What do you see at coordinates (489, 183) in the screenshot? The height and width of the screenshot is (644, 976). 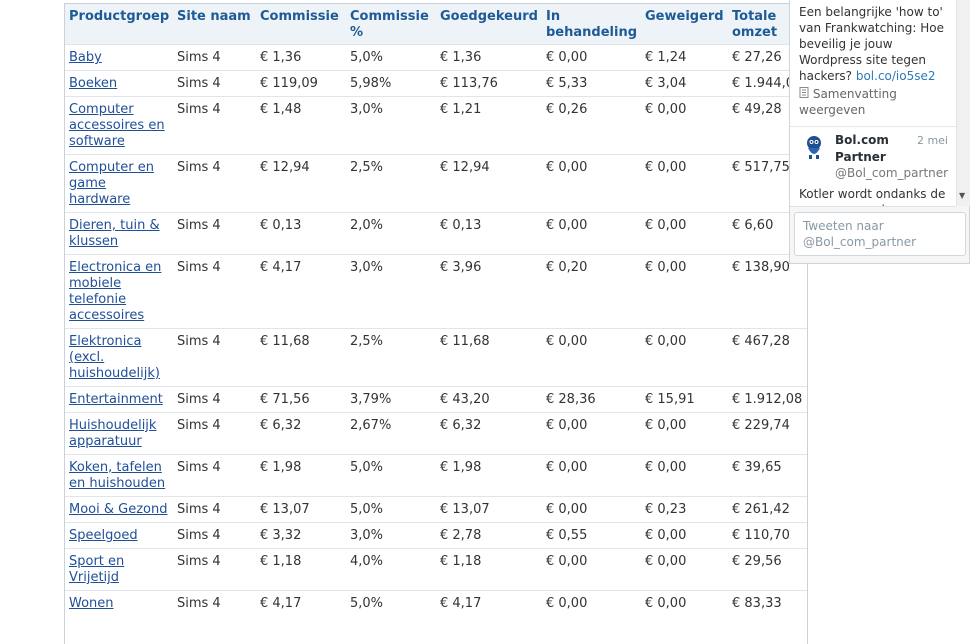 I see `cell-goedgekeurd: € 12,94` at bounding box center [489, 183].